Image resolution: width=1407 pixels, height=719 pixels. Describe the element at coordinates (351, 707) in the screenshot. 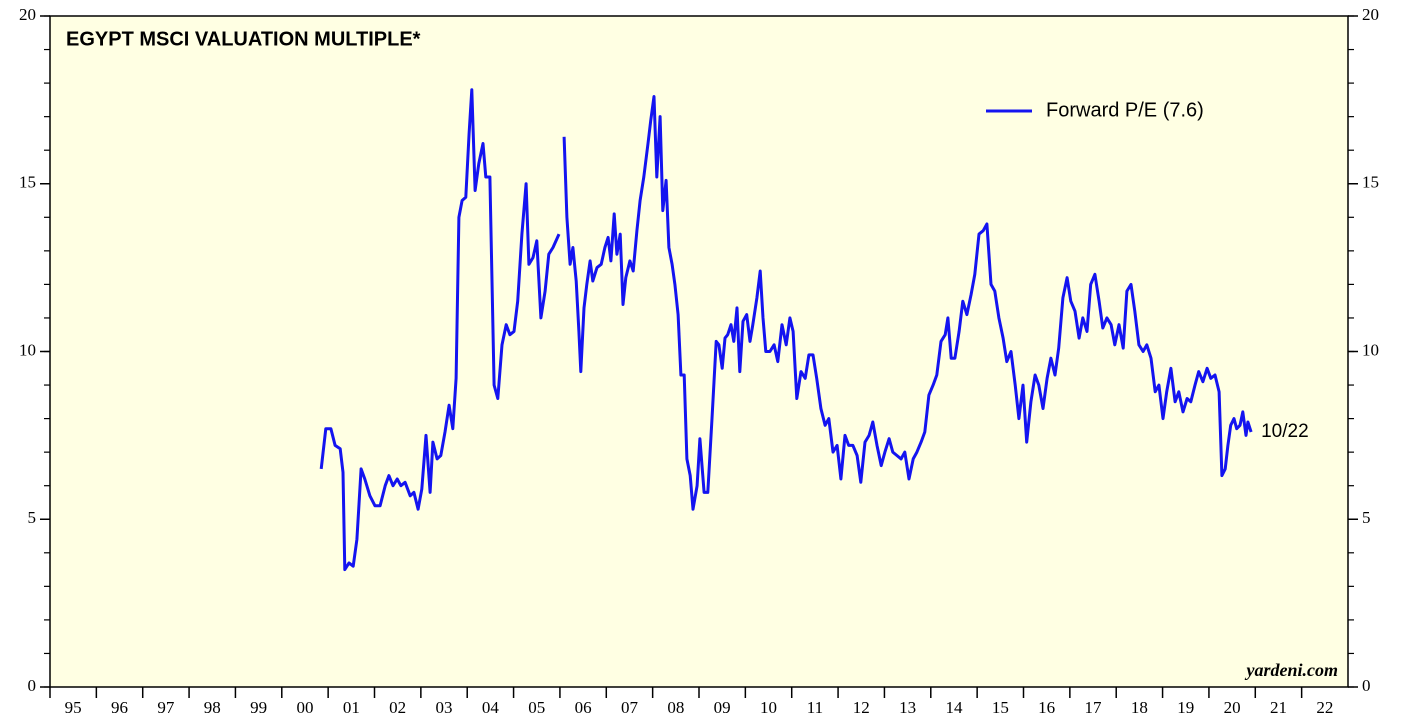

I see `x-tick-label: 01` at that location.